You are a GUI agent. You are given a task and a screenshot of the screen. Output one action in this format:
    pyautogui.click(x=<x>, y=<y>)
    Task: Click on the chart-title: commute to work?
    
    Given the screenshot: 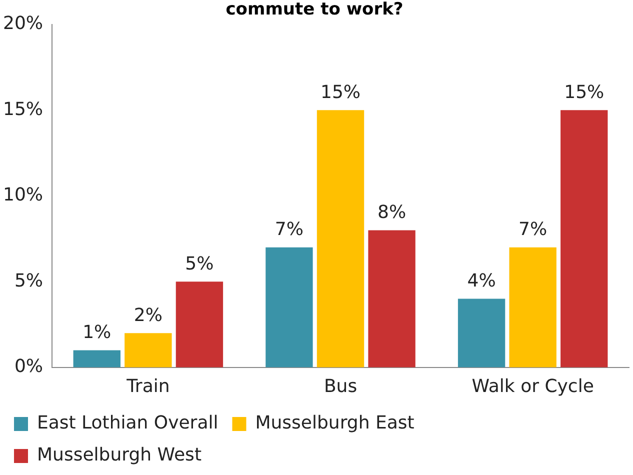 What is the action you would take?
    pyautogui.click(x=315, y=10)
    